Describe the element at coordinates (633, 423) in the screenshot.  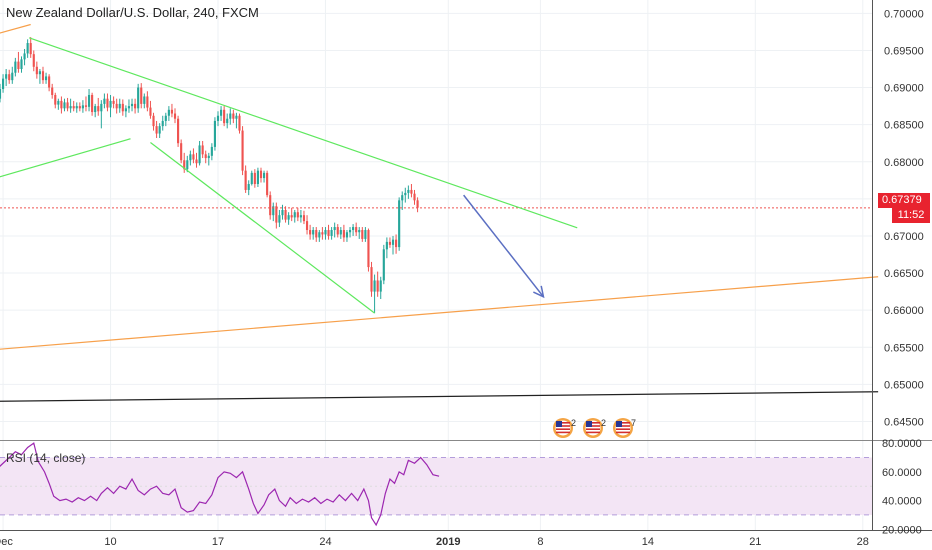
I see `event-count: 7` at that location.